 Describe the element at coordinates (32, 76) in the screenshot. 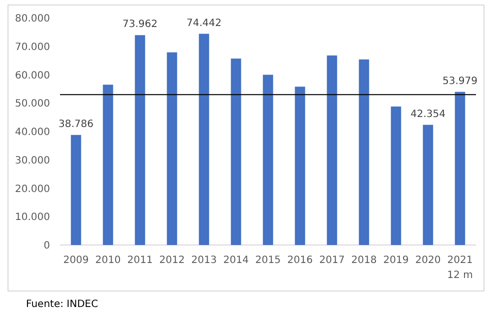

I see `y-tick-label: 60.000` at that location.